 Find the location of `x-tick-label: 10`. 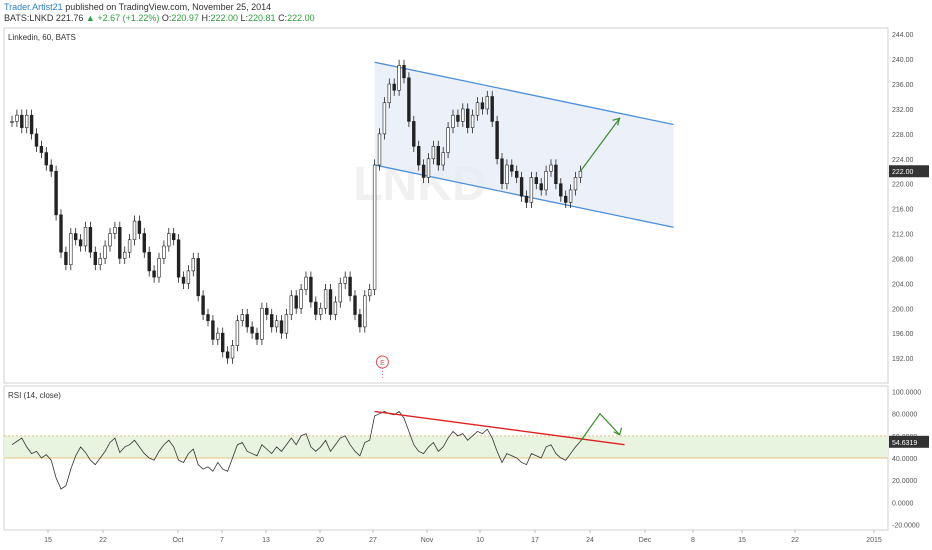

x-tick-label: 10 is located at coordinates (480, 540).